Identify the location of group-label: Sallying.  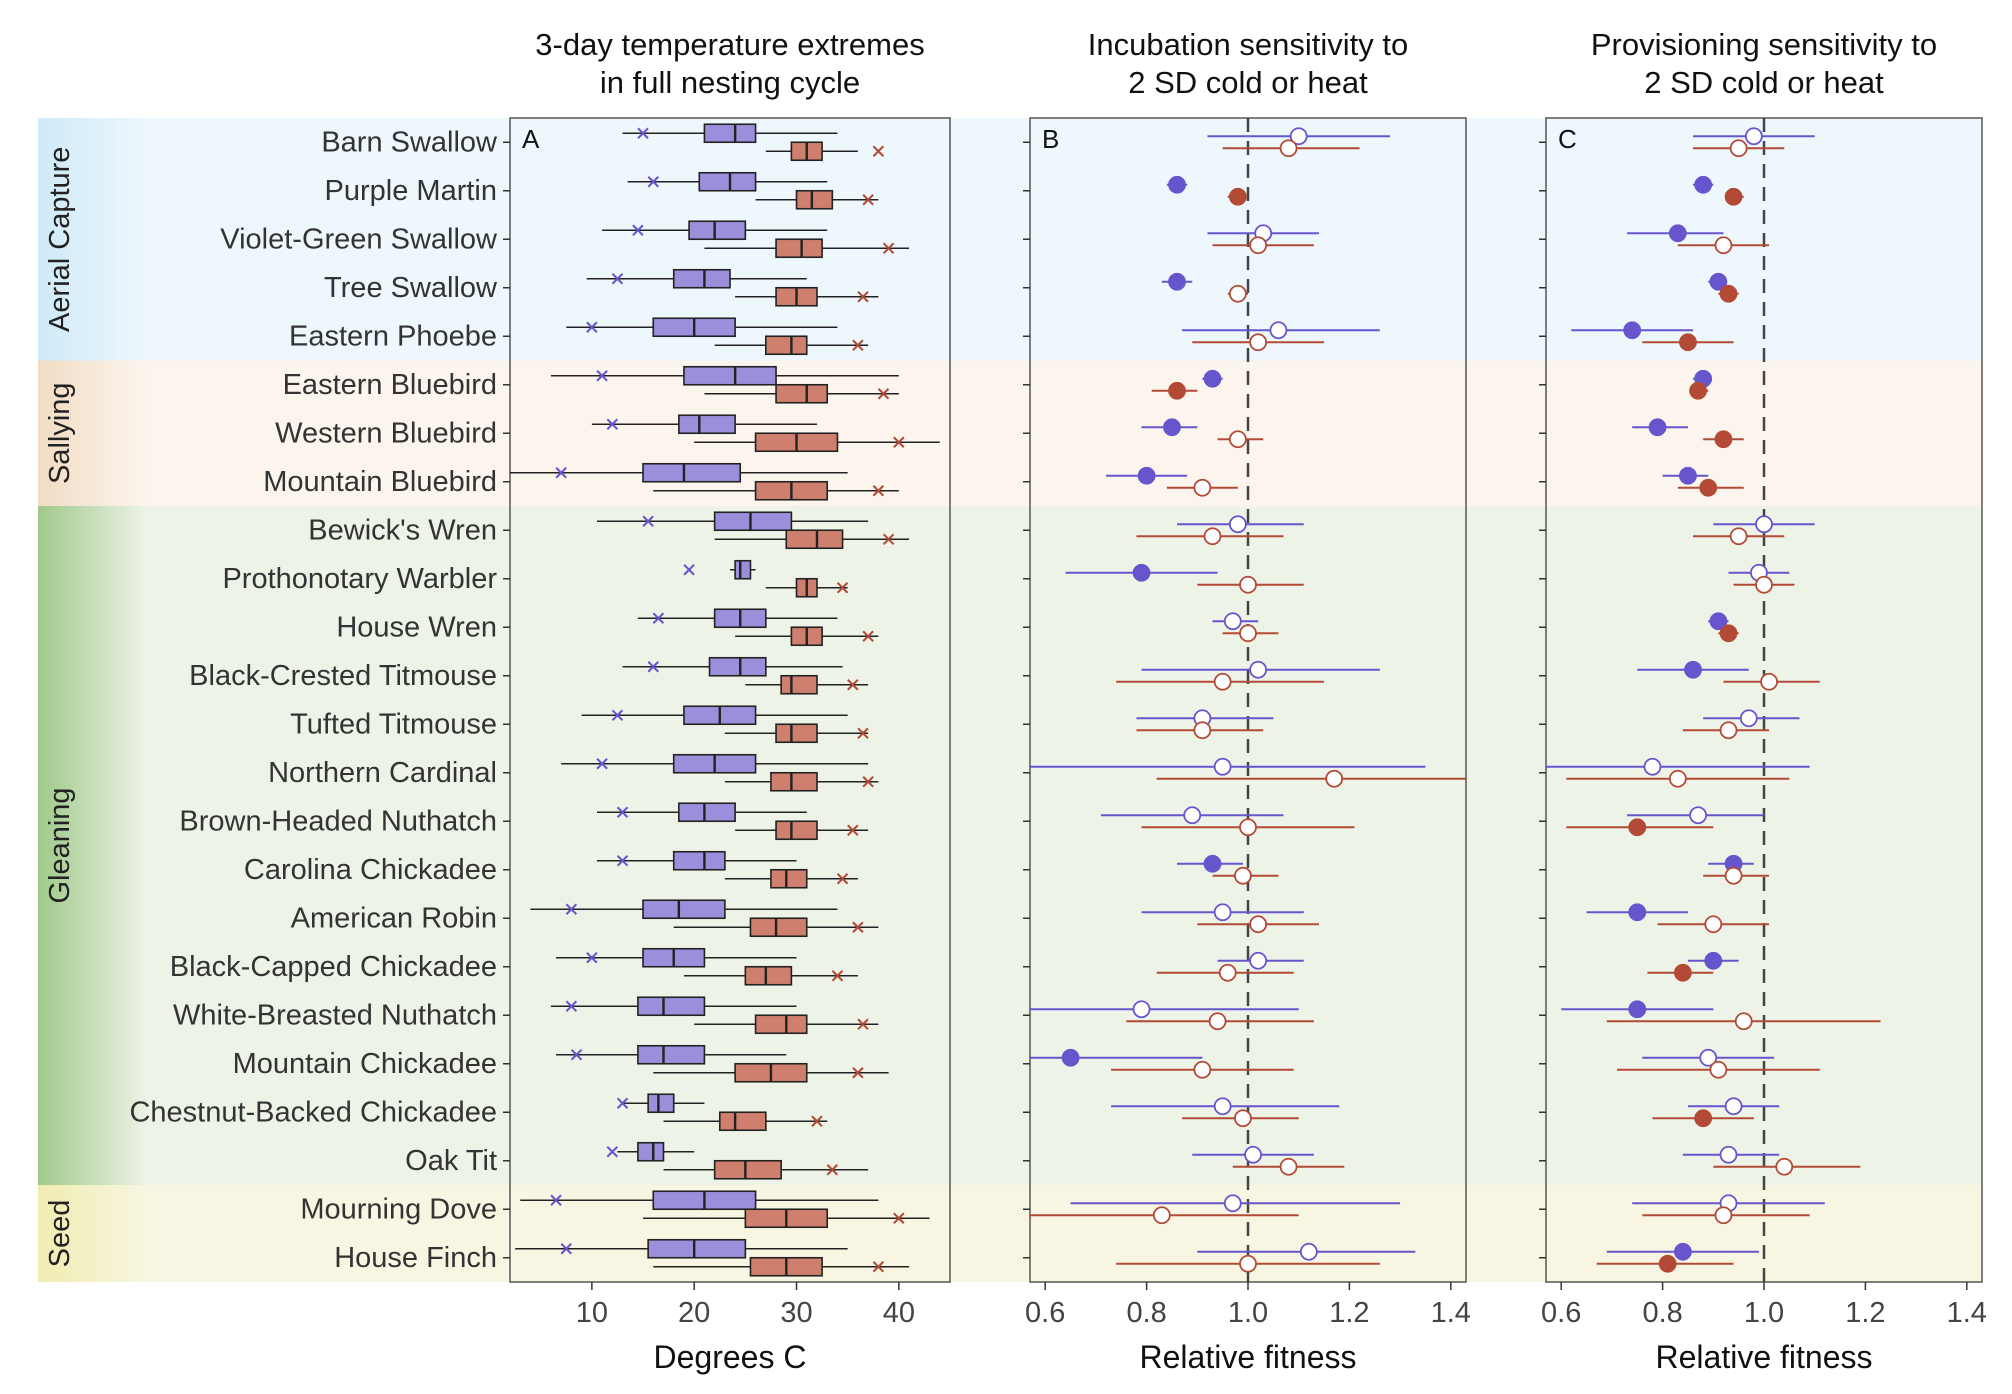
(60, 433).